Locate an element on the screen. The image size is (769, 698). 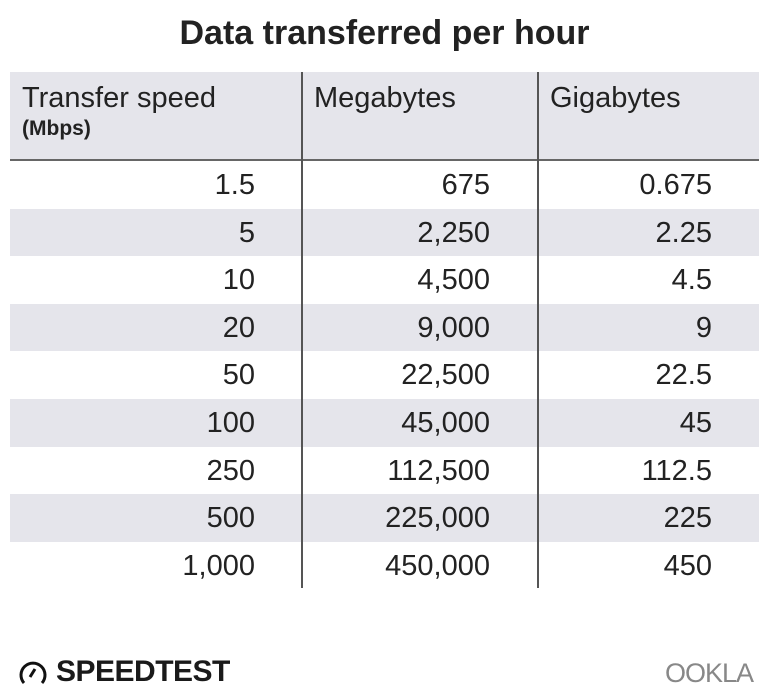
table-row: 10 4,500 4.5 is located at coordinates (384, 280).